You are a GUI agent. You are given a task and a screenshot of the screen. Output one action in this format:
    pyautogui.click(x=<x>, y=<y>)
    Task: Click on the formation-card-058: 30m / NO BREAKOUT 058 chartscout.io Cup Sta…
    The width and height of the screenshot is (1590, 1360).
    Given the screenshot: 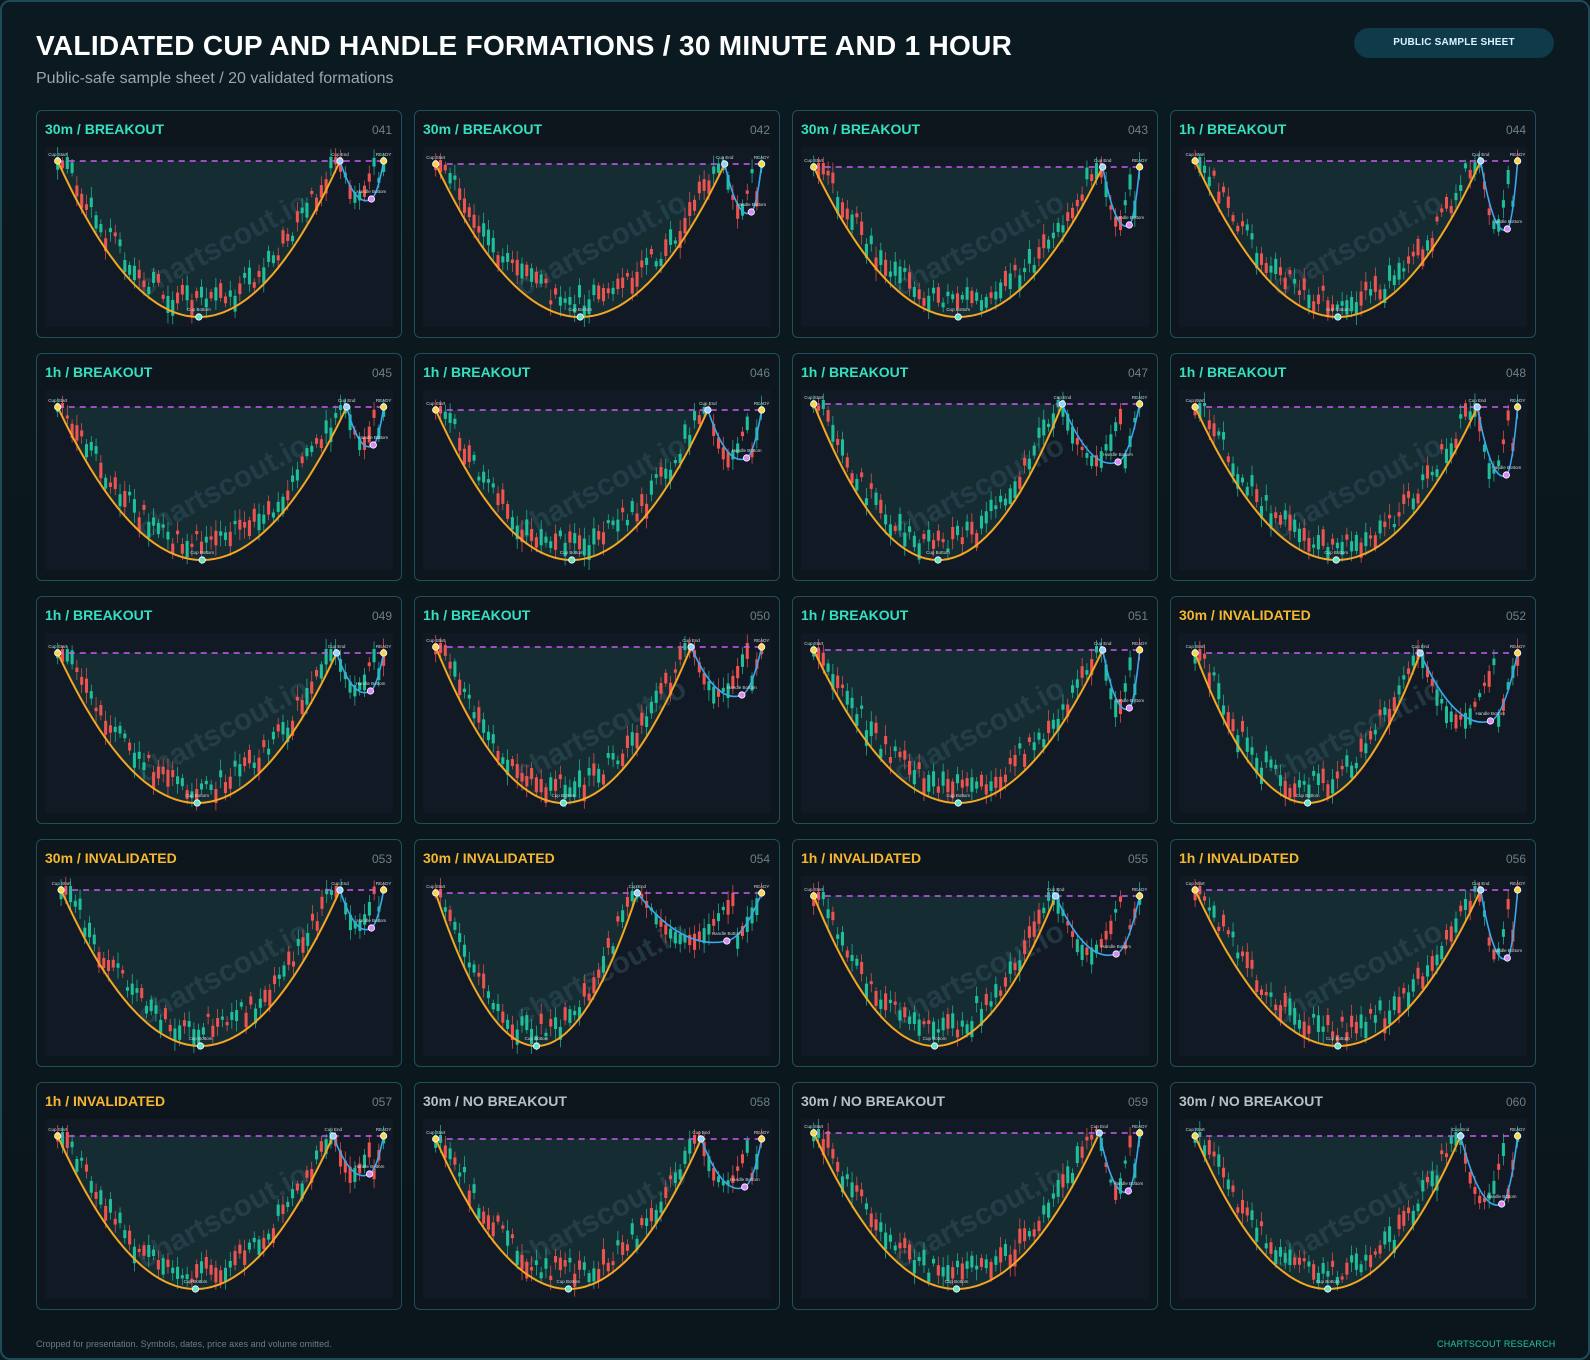 What is the action you would take?
    pyautogui.click(x=597, y=1196)
    